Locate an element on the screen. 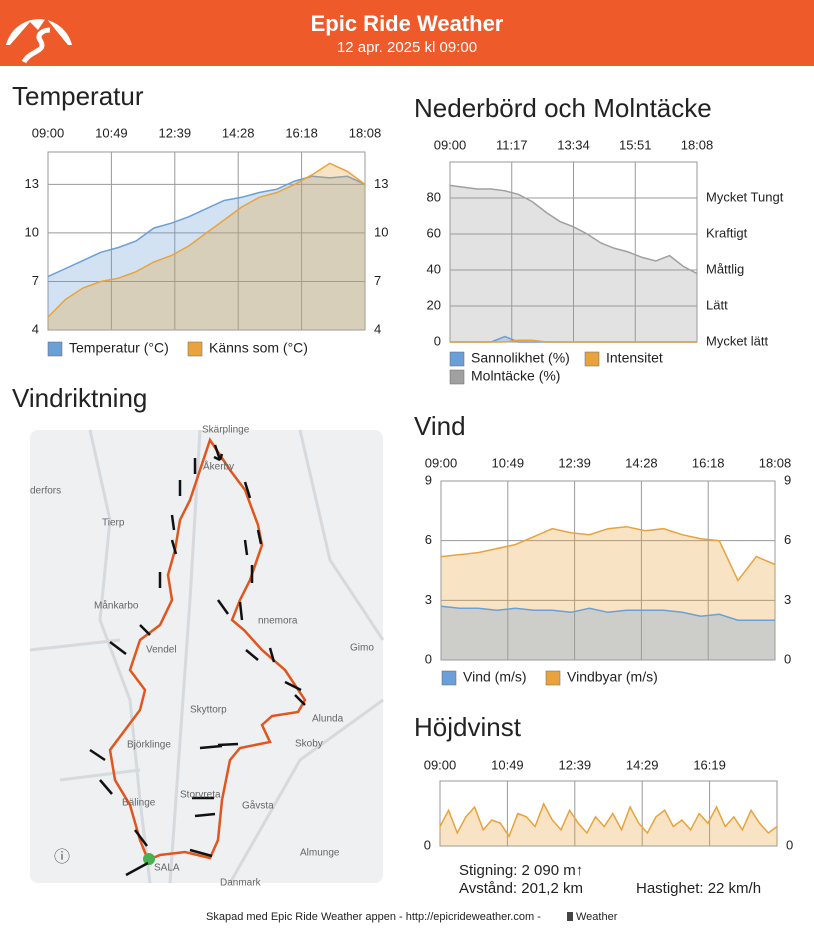  stat-climb: Stigning: 2 090 m↑ is located at coordinates (521, 870).